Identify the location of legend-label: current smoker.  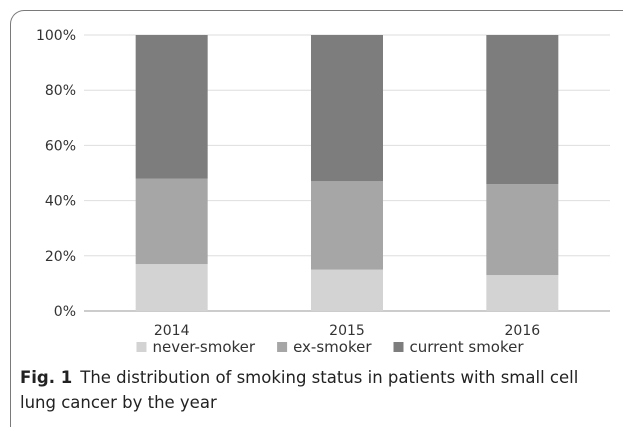
(467, 347).